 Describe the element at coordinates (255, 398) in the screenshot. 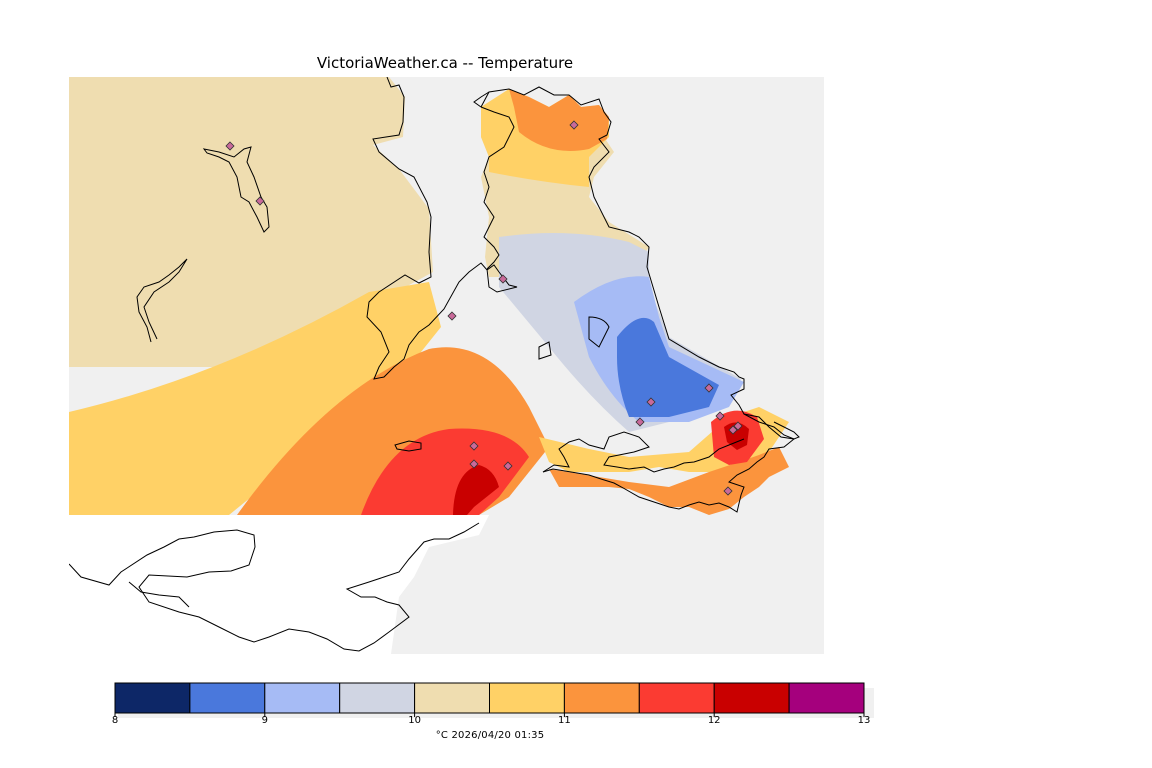

I see `contour-105-11-west` at that location.